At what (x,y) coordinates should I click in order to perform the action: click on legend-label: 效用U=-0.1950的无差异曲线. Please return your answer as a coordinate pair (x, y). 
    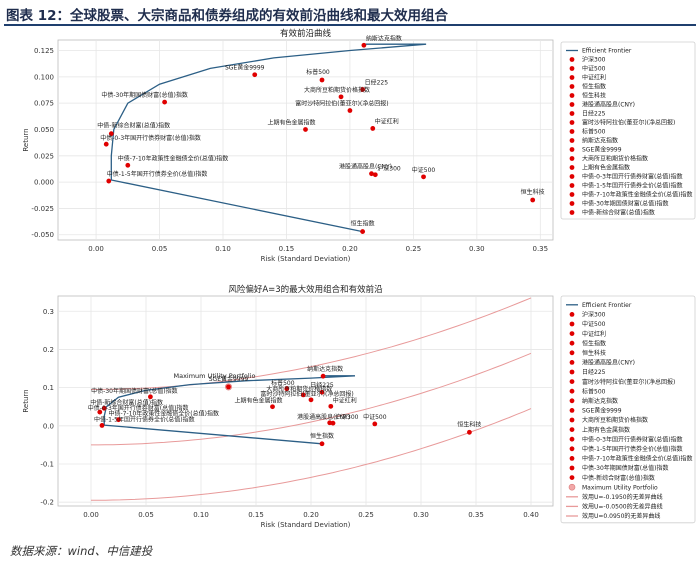
    Looking at the image, I should click on (622, 497).